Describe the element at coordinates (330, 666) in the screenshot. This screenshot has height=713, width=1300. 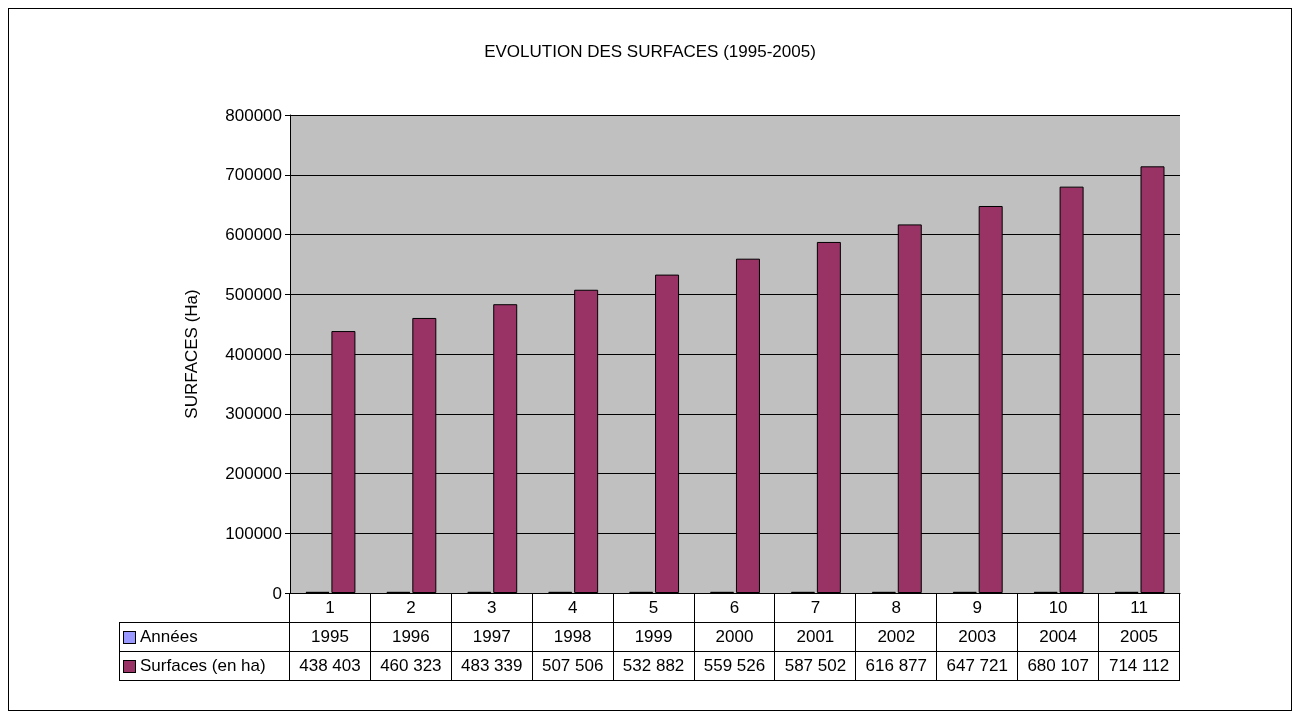
I see `data-label: 438 403` at that location.